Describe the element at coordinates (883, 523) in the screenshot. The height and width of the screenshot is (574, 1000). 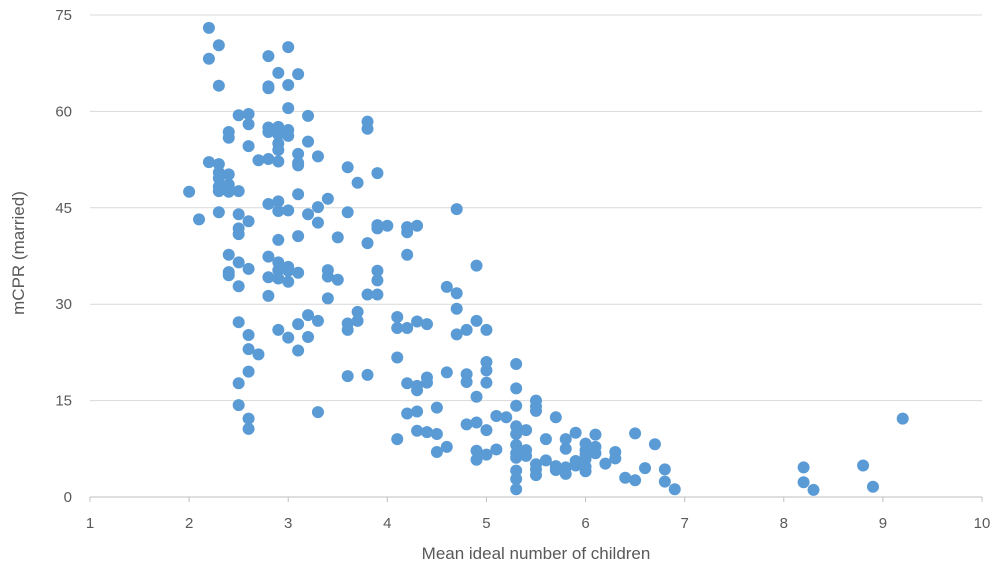
I see `x-tick-label: 9` at that location.